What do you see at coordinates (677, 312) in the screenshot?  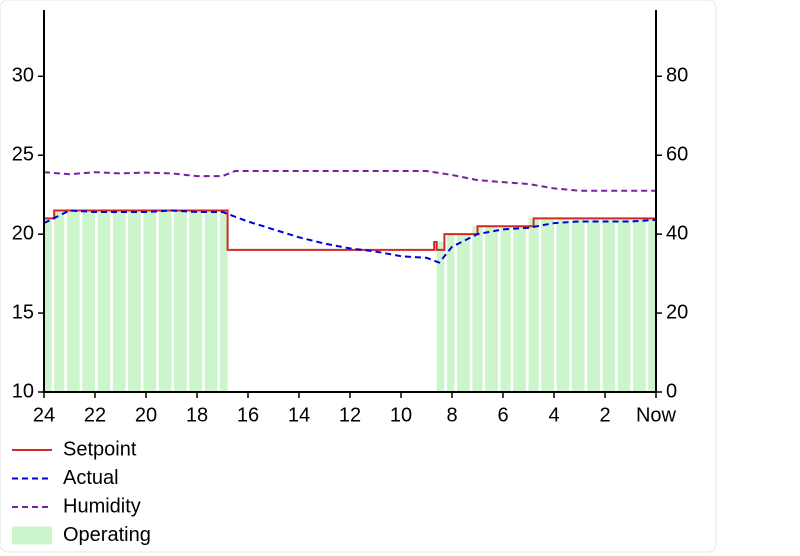 I see `y2-tick-label: 20` at bounding box center [677, 312].